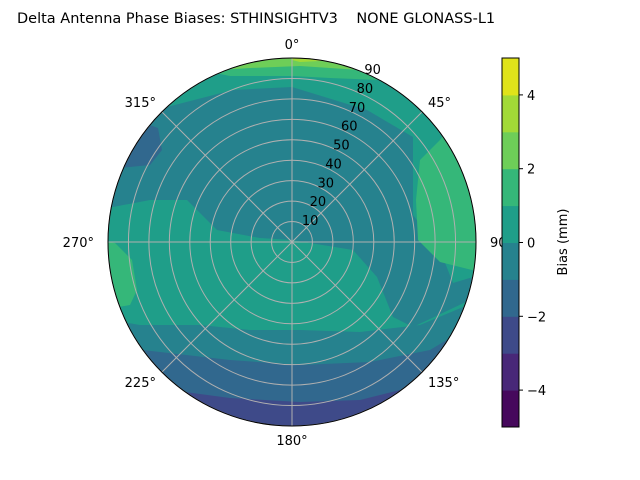 The width and height of the screenshot is (640, 480). Describe the element at coordinates (536, 391) in the screenshot. I see `colorbar-tick-label: −4` at that location.